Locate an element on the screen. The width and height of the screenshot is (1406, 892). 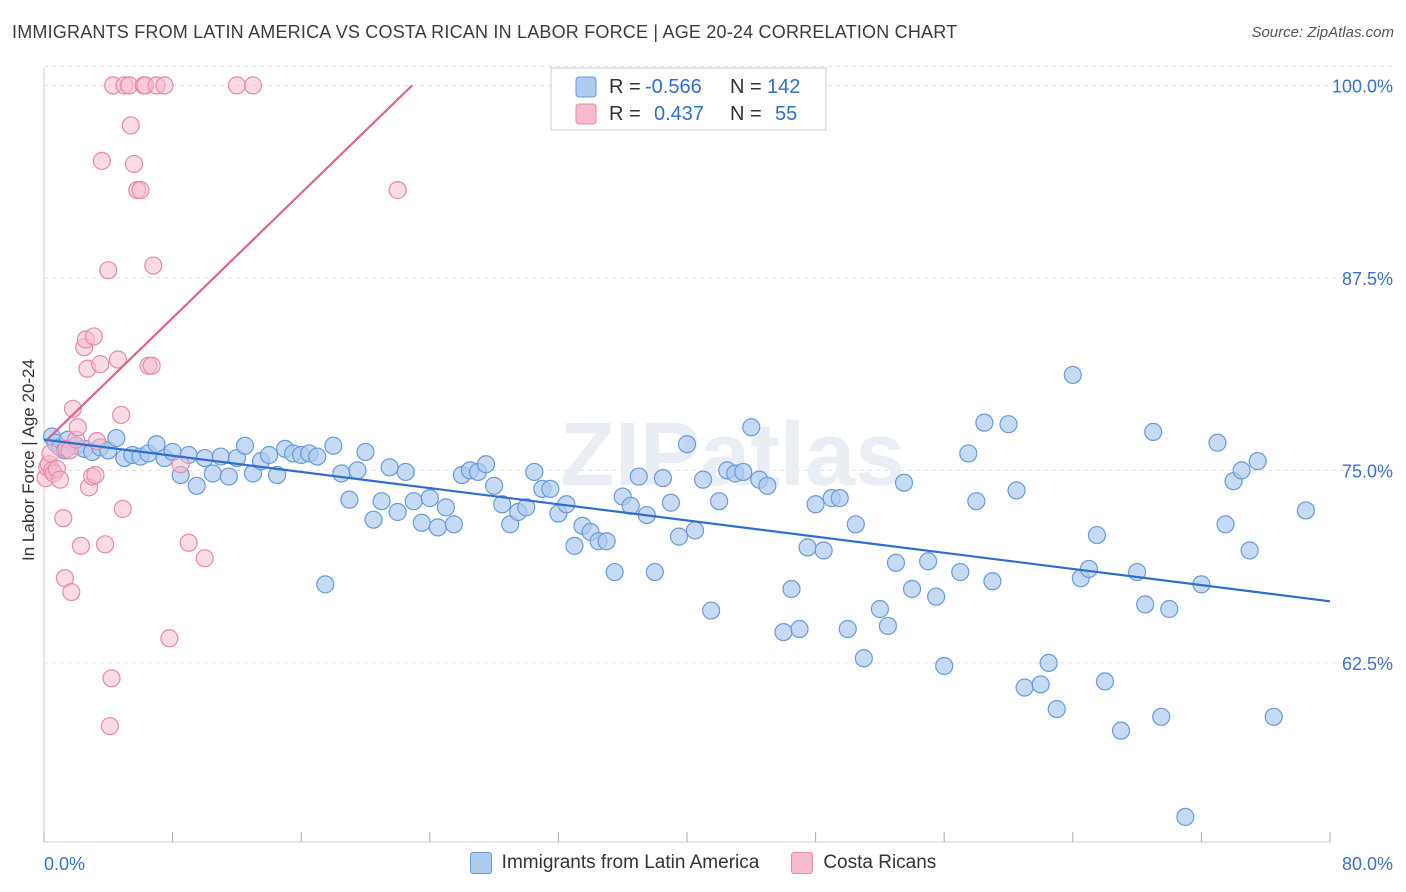
legend-swatch-pink is located at coordinates (802, 863).